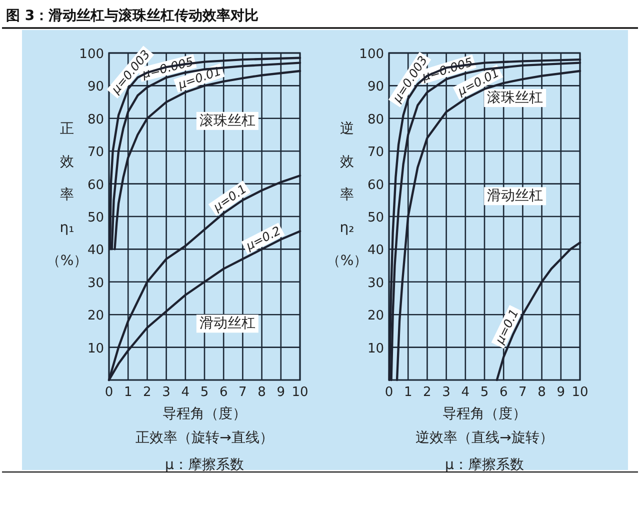  What do you see at coordinates (67, 195) in the screenshot?
I see `text: 正效率η₁（%）` at bounding box center [67, 195].